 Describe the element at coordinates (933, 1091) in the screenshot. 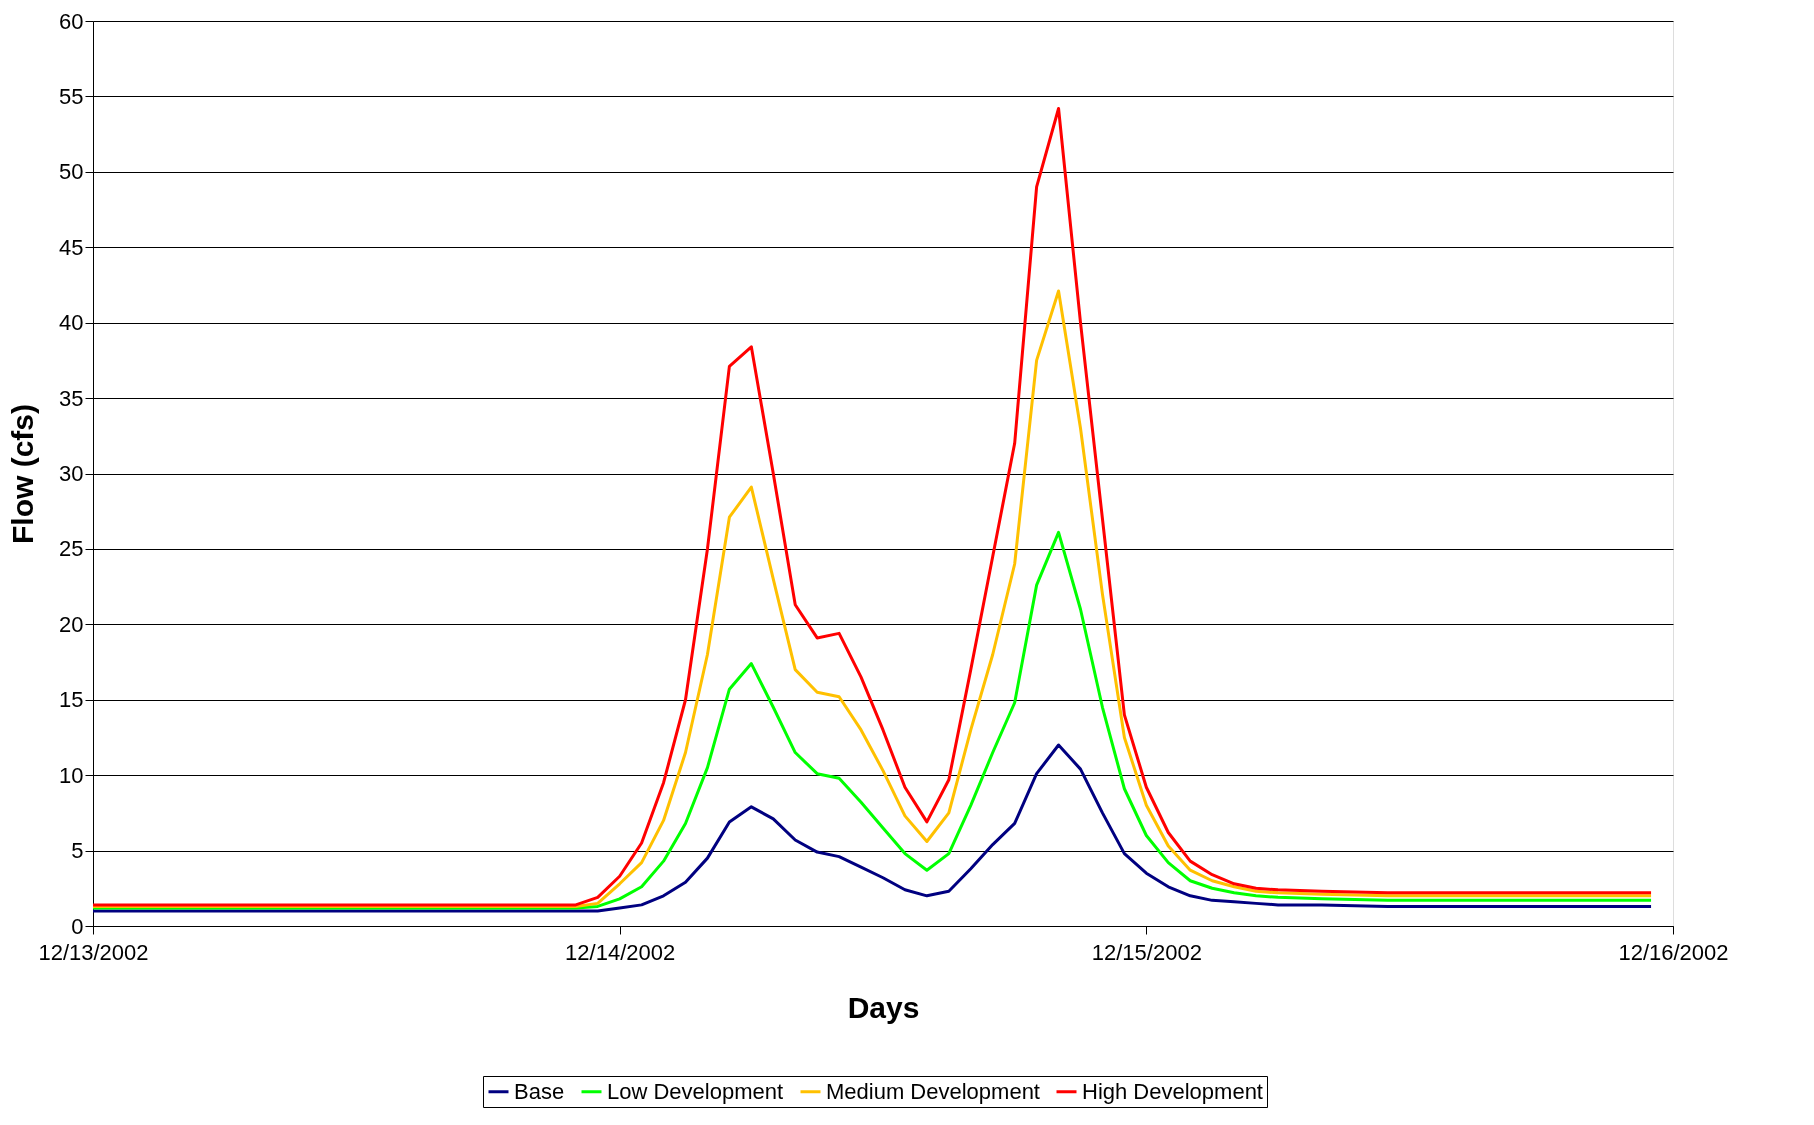

I see `legend-label: Medium Development` at that location.